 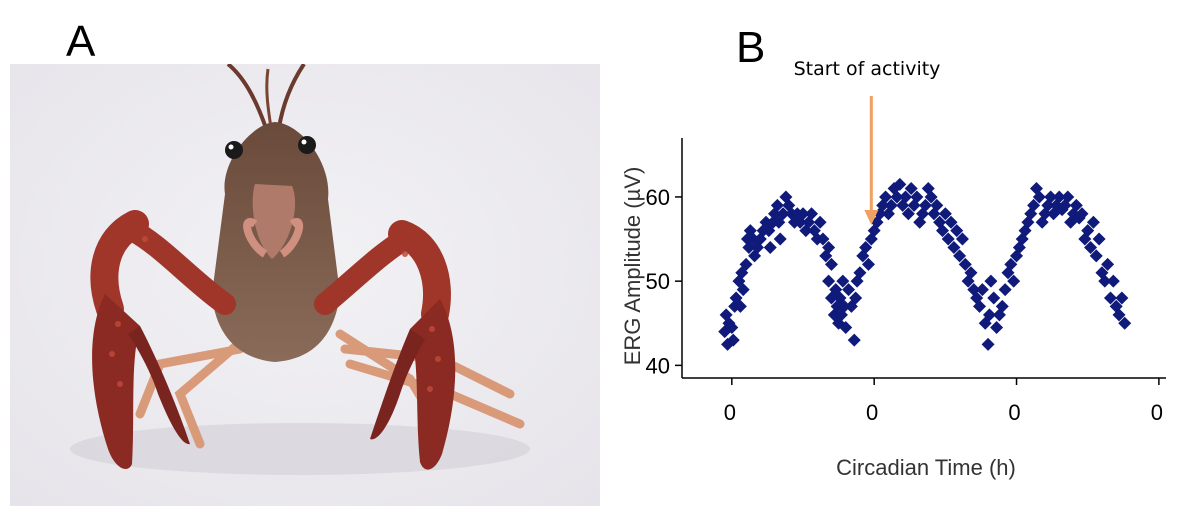 I want to click on y-tick-label: 50, so click(x=658, y=281).